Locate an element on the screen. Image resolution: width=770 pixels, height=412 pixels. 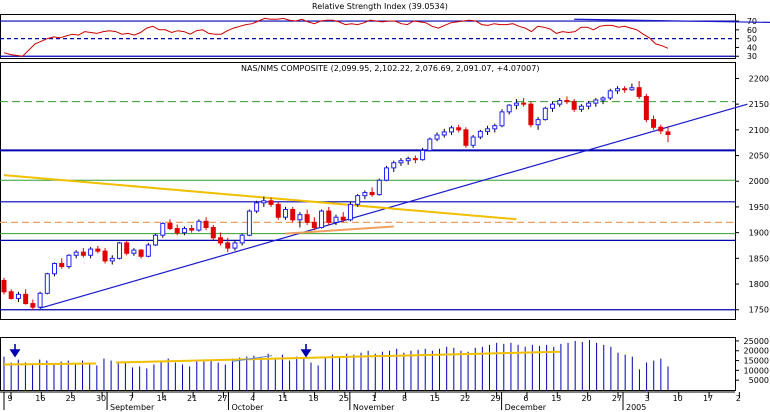
x-tick-label: 6 is located at coordinates (525, 398).